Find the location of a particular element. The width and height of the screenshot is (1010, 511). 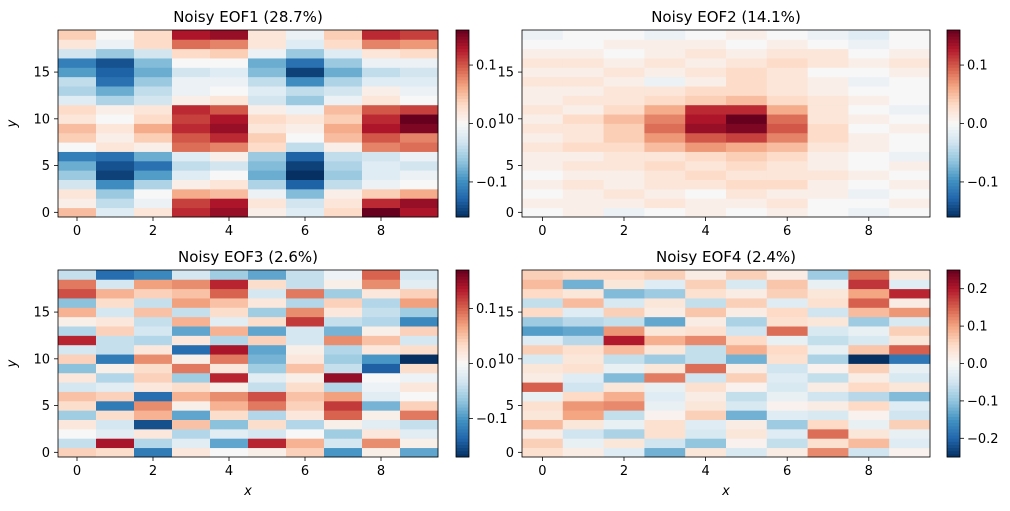

x-tick-label: 6 is located at coordinates (305, 471).